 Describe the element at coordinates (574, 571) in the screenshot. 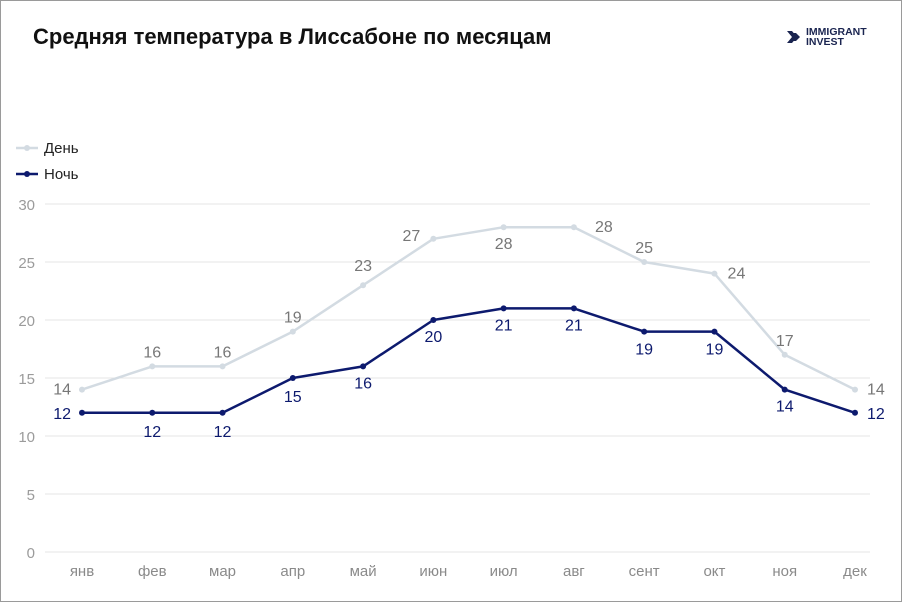

I see `x-tick-label: авг` at that location.